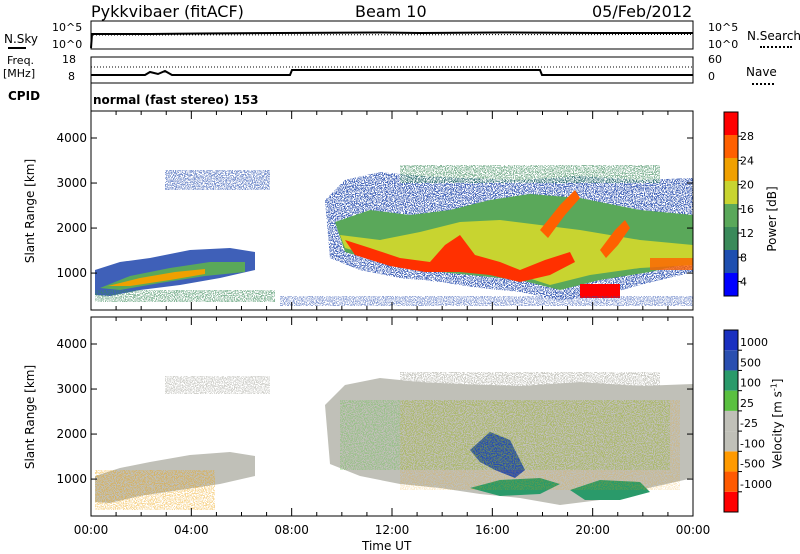  Describe the element at coordinates (391, 11) in the screenshot. I see `beam-title: Beam 10` at that location.